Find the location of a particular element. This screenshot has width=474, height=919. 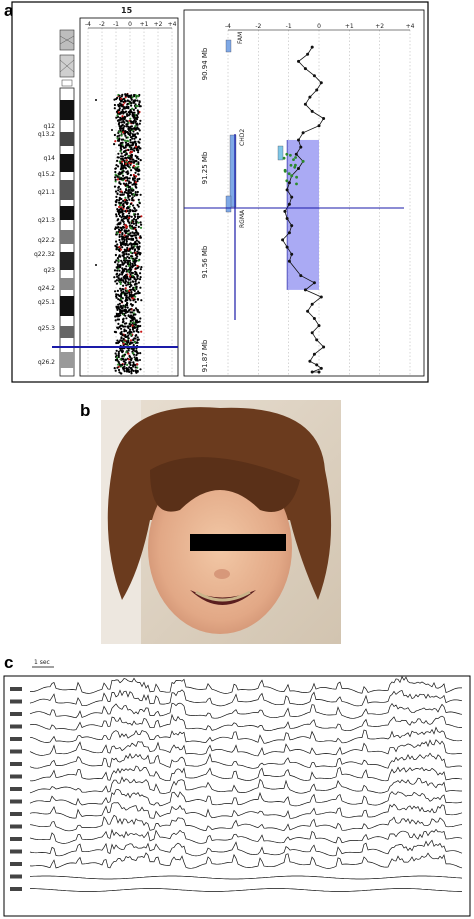

tick-label: +4 is located at coordinates (410, 26).